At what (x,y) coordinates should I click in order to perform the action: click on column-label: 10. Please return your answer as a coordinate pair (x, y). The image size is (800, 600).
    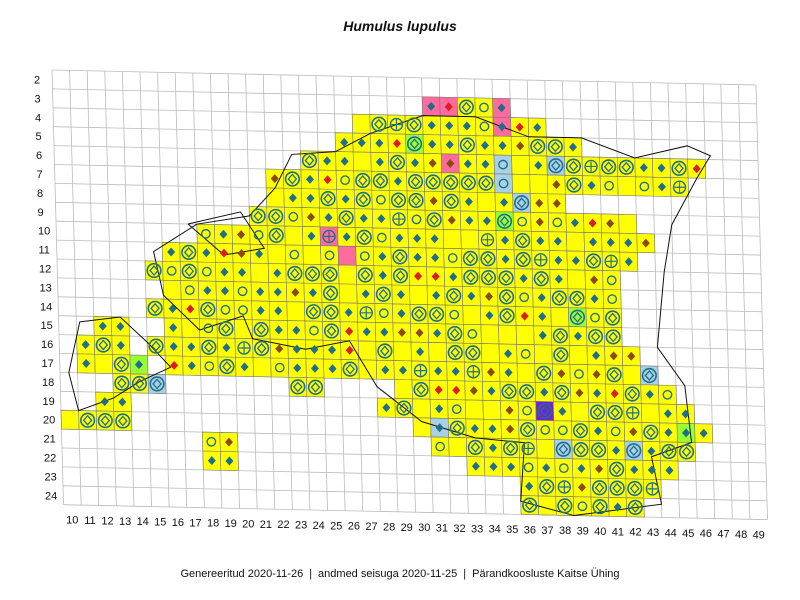
    Looking at the image, I should click on (72, 521).